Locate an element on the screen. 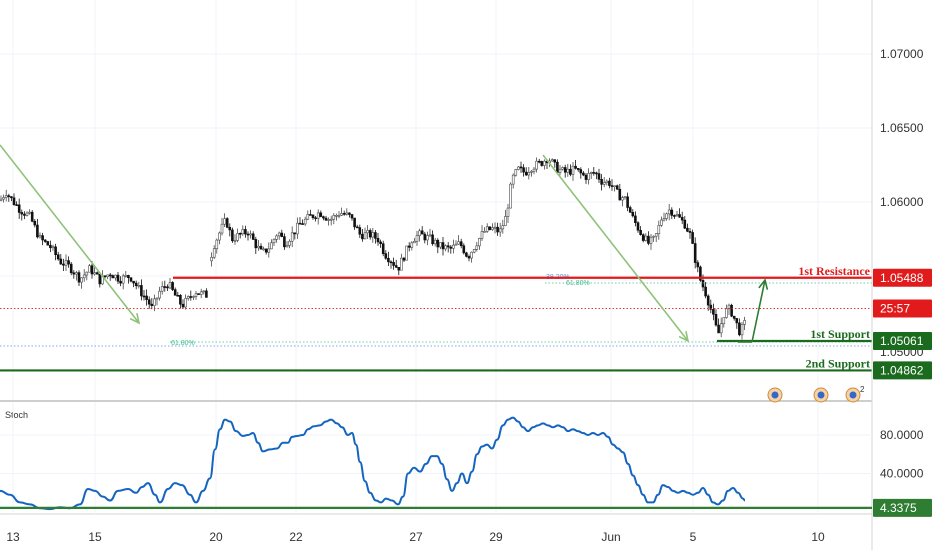 This screenshot has width=932, height=550. support-price-tag: 1.04862 is located at coordinates (902, 370).